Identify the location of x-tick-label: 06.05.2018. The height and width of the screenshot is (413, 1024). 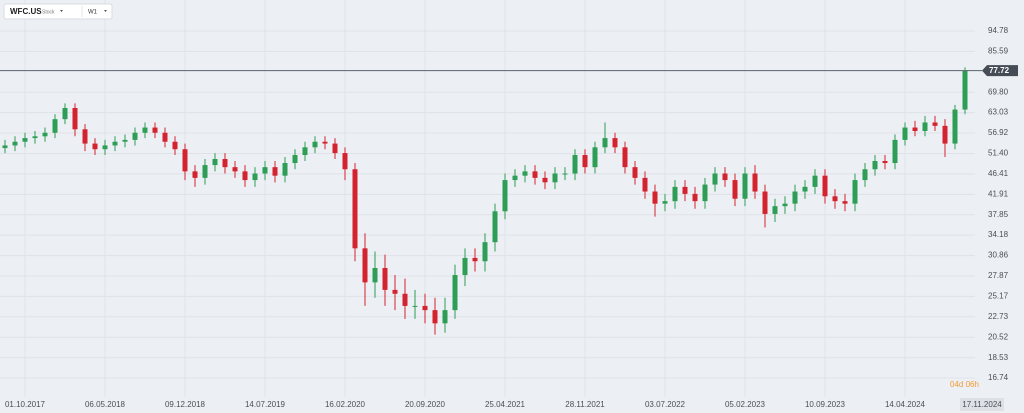
(105, 404).